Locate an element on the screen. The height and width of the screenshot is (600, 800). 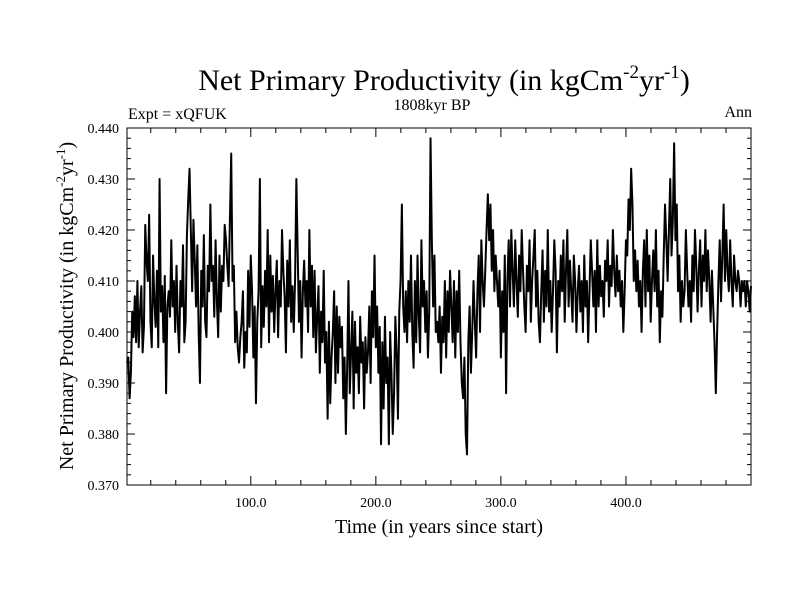
ylabel-sup-1: -2 is located at coordinates (60, 181).